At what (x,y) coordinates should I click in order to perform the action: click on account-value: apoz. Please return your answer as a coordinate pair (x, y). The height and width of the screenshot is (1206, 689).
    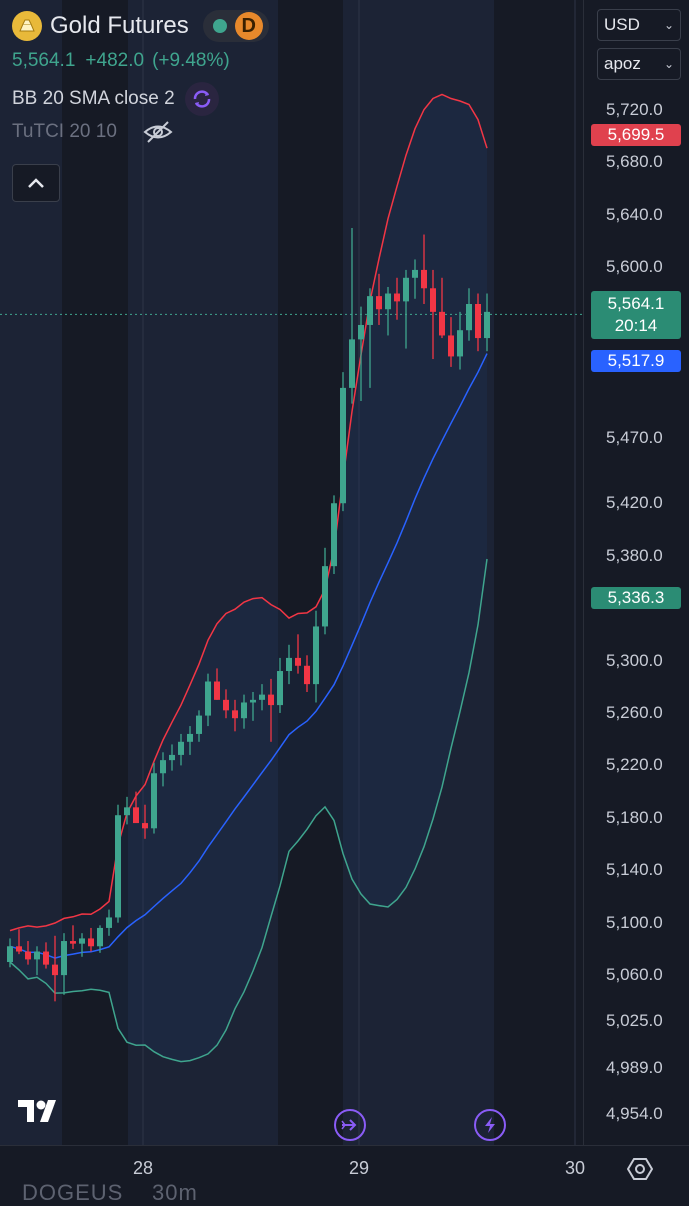
    Looking at the image, I should click on (622, 63).